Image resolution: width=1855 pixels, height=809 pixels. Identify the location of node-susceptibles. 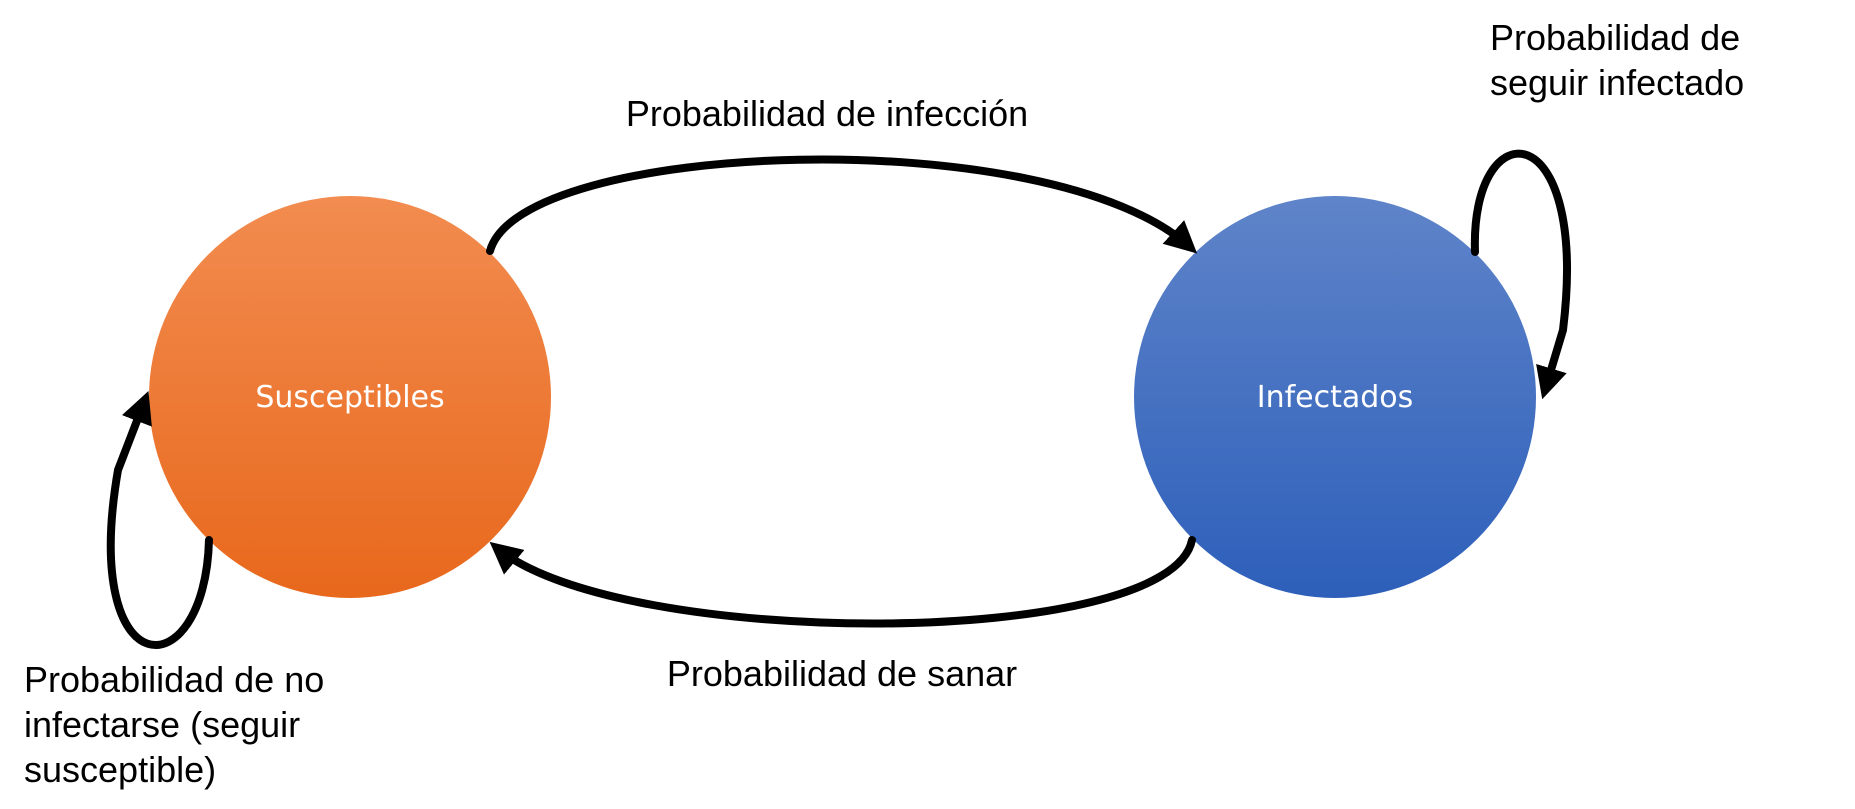
(350, 397).